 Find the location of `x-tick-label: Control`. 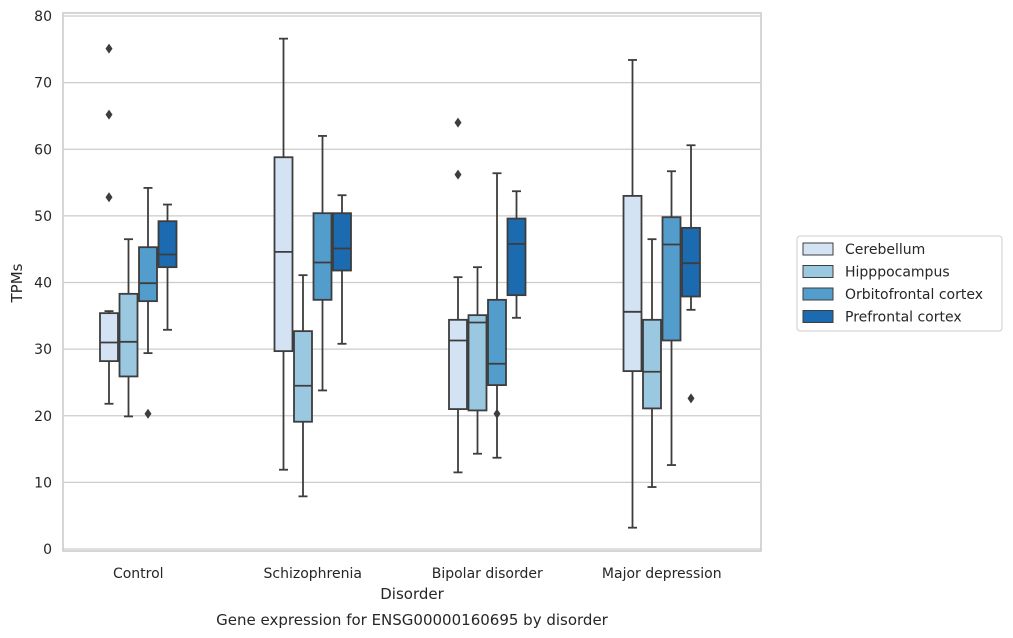

x-tick-label: Control is located at coordinates (138, 574).